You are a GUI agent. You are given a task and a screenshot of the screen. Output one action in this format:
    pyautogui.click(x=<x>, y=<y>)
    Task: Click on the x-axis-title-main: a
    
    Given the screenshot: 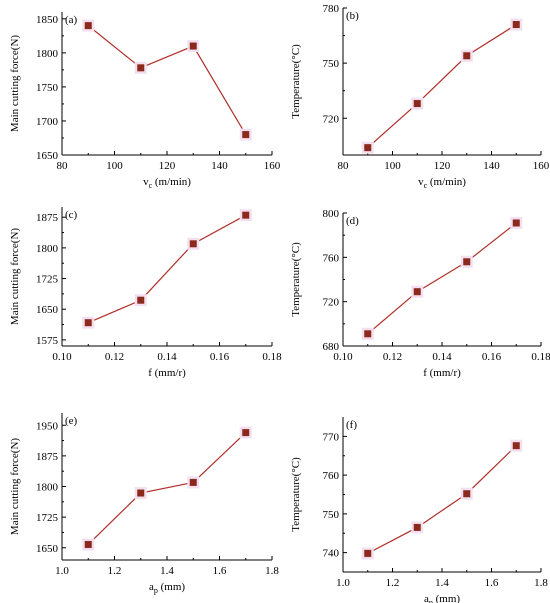 What is the action you would take?
    pyautogui.click(x=151, y=587)
    